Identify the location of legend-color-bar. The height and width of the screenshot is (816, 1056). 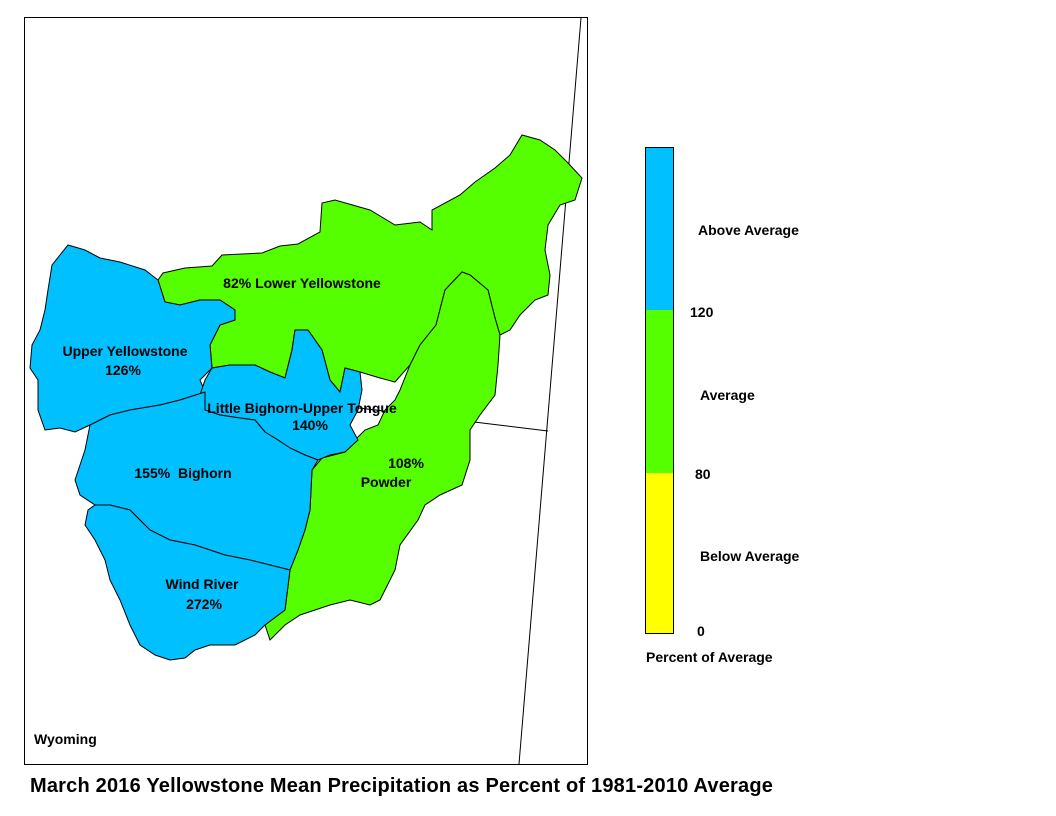
(659, 390).